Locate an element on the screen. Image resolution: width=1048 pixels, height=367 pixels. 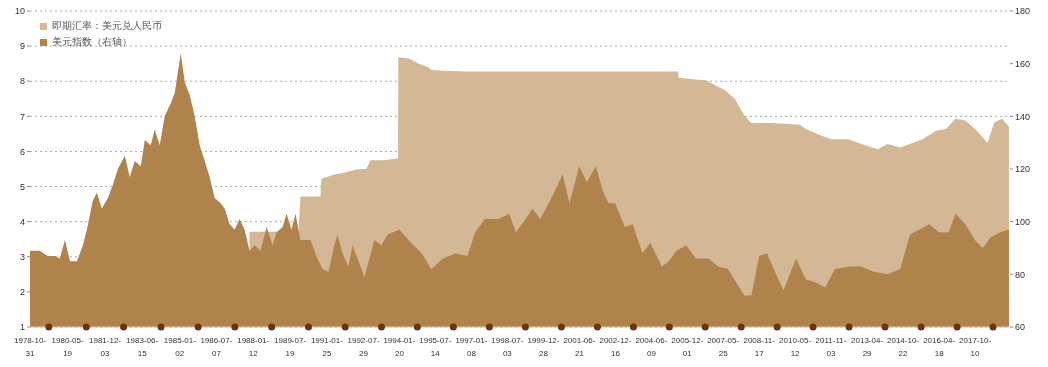
x-tick-label: 2016-04- 18 is located at coordinates (939, 347).